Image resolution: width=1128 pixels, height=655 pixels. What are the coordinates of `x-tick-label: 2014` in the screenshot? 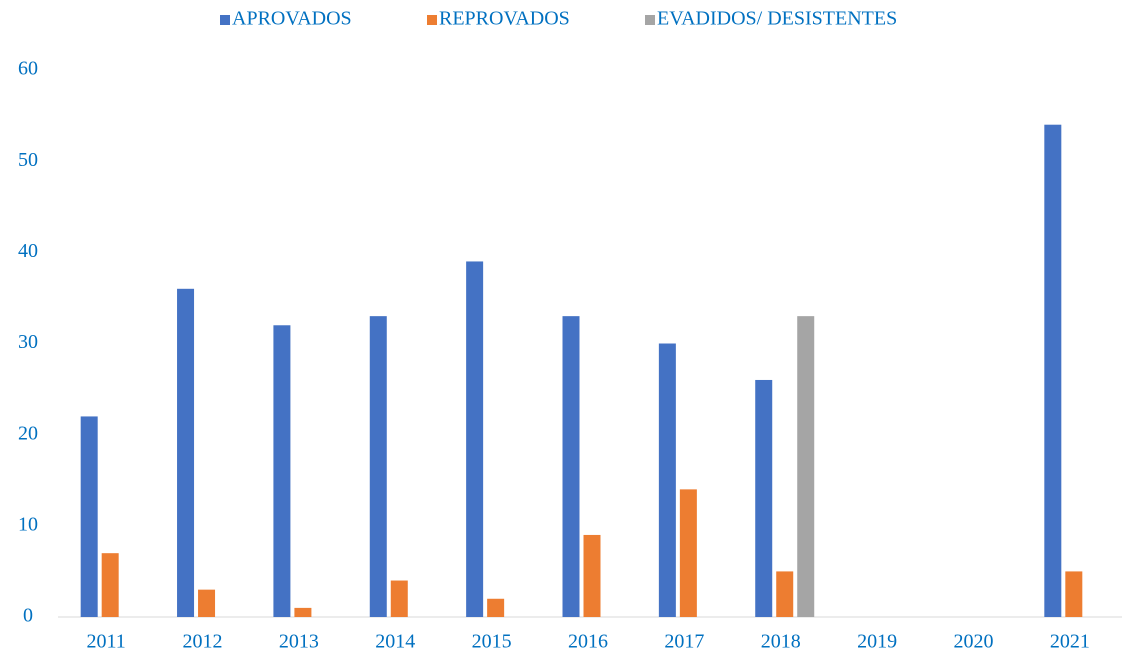 It's located at (395, 642).